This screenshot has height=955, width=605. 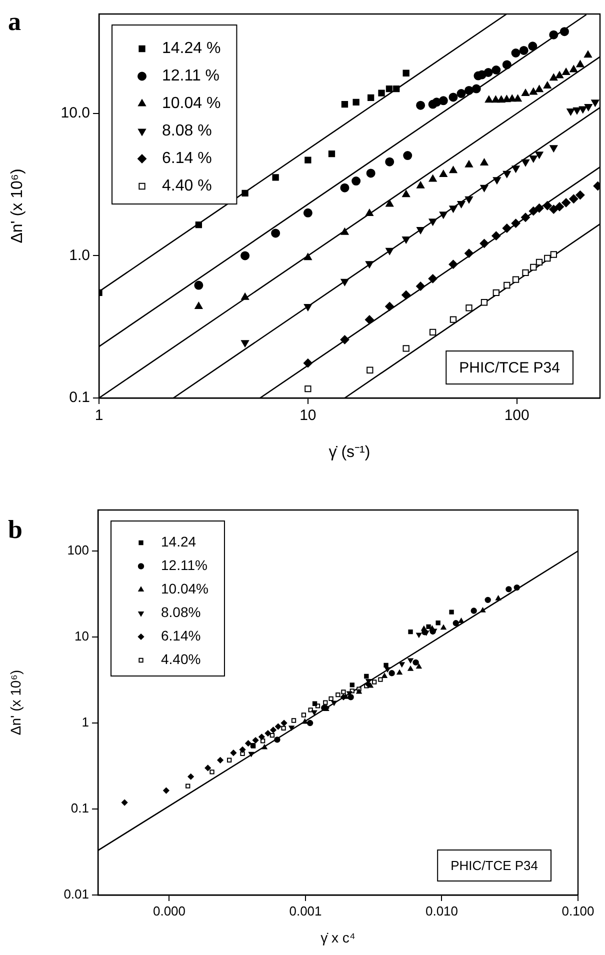 What do you see at coordinates (441, 910) in the screenshot?
I see `x-tick-label: 0.010` at bounding box center [441, 910].